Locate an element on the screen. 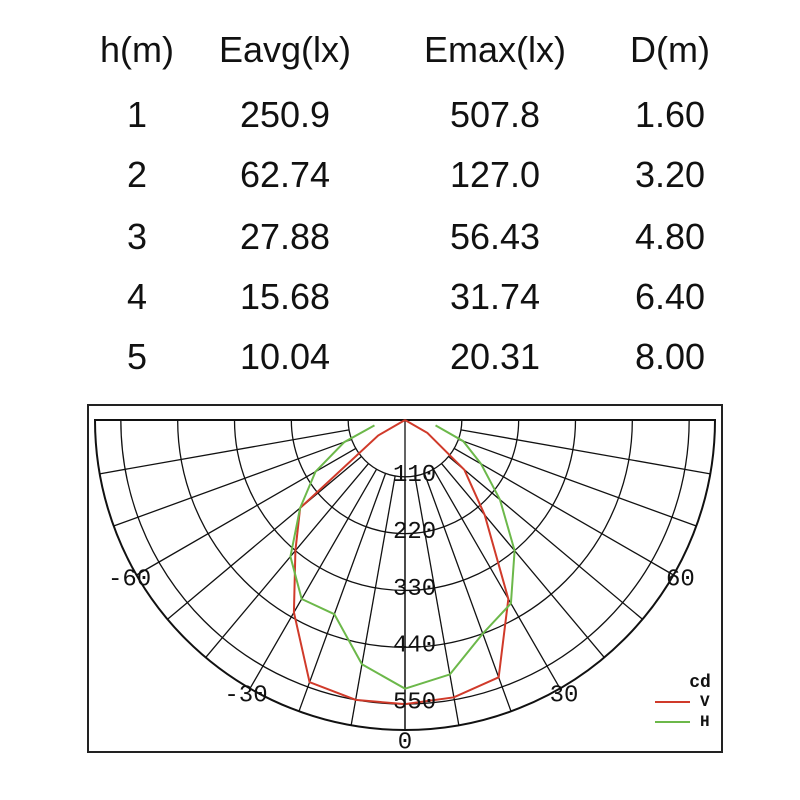 The width and height of the screenshot is (800, 800). table-cell: 1 is located at coordinates (137, 114).